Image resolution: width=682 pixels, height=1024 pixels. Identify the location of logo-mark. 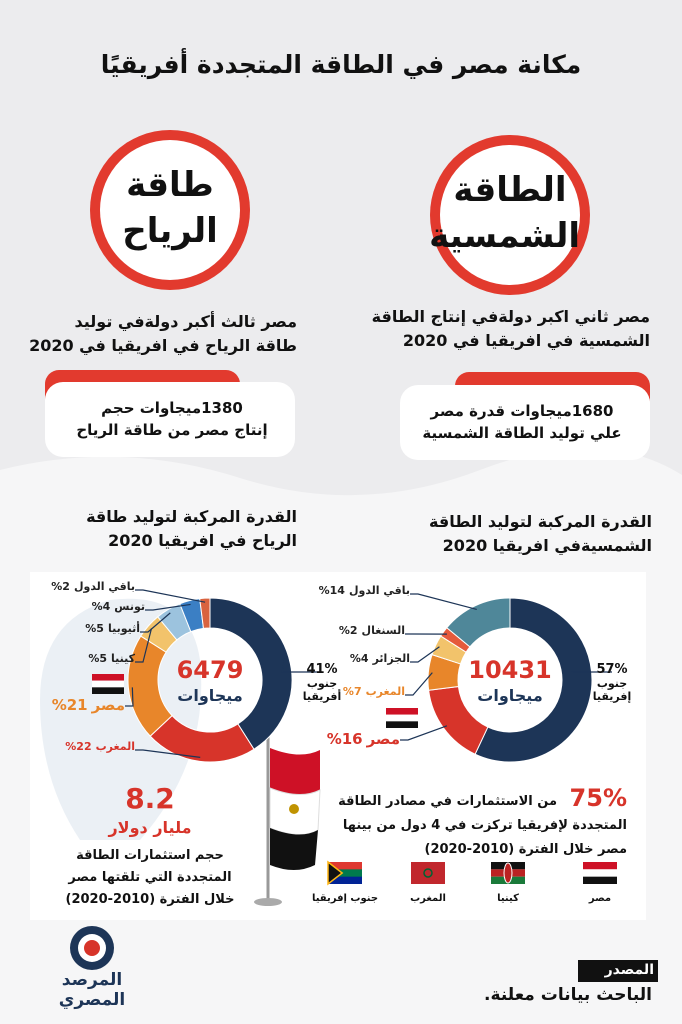
(92, 948).